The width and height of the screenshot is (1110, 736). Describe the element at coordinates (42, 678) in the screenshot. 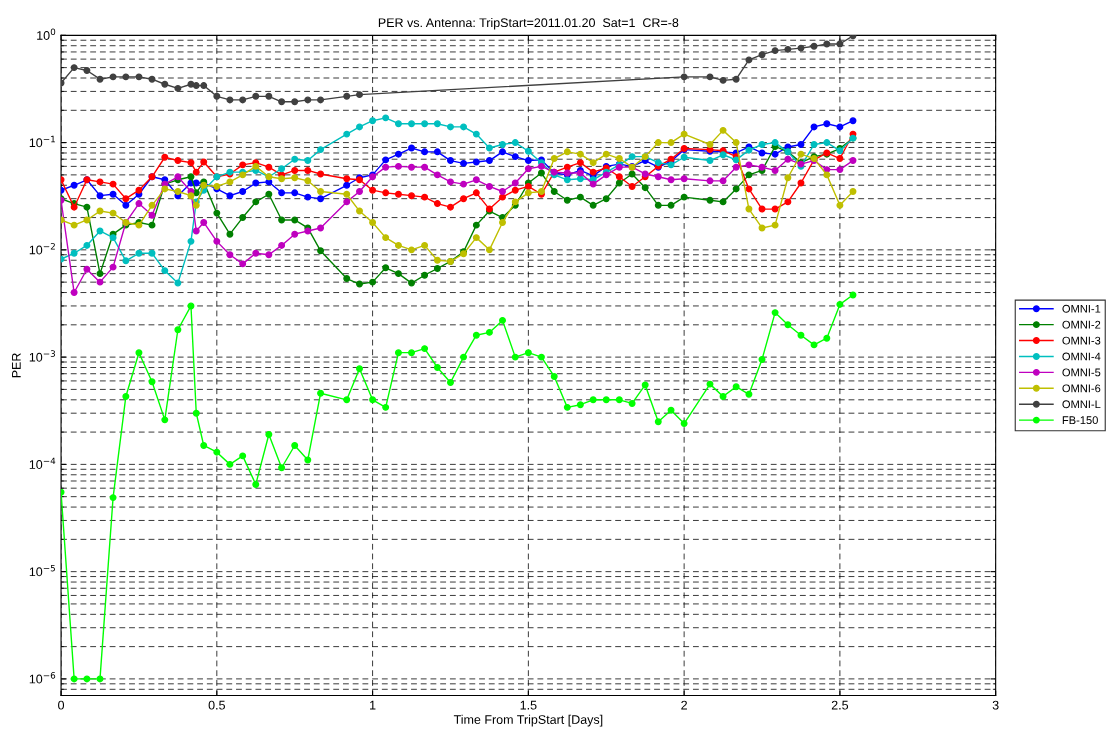

I see `y-tick-label: 10$^{−6}$` at that location.